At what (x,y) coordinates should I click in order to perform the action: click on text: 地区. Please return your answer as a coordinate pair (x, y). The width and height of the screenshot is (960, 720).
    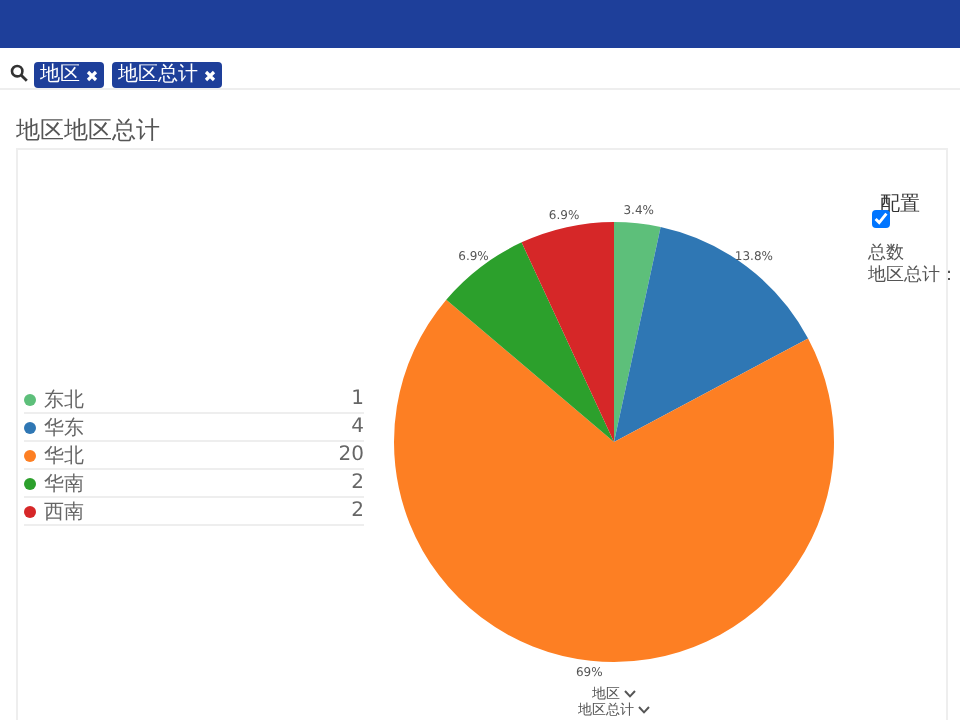
    Looking at the image, I should click on (60, 75).